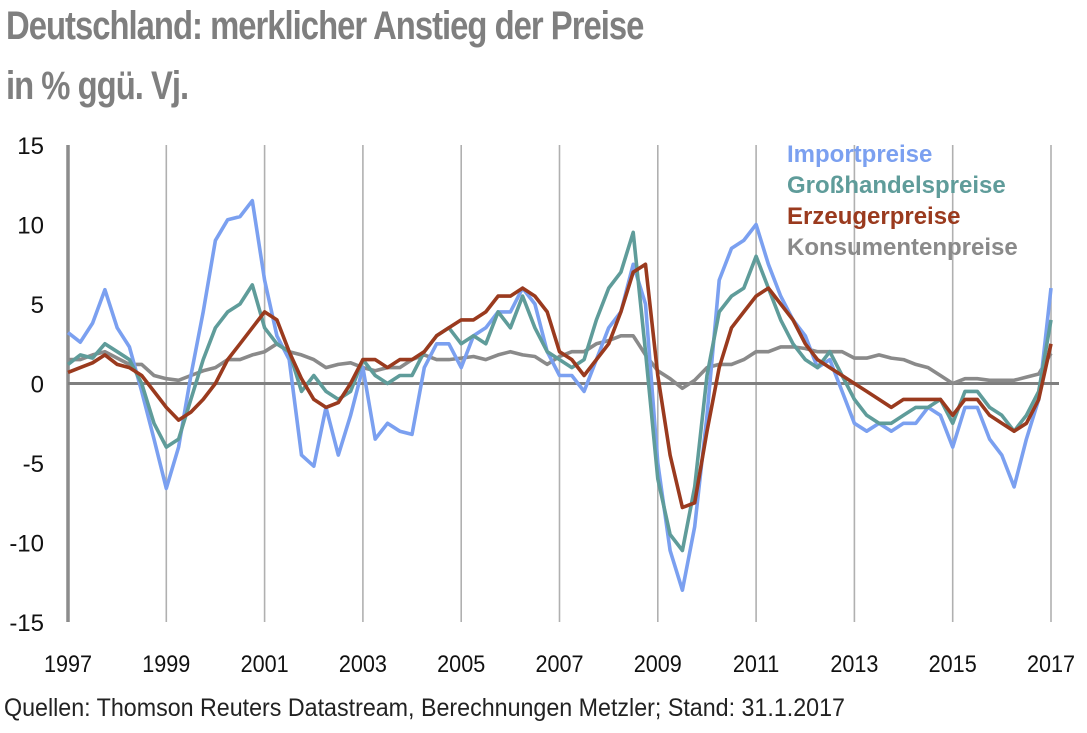  Describe the element at coordinates (873, 216) in the screenshot. I see `legend-item-erzeugerpreise: Erzeugerpreise` at that location.